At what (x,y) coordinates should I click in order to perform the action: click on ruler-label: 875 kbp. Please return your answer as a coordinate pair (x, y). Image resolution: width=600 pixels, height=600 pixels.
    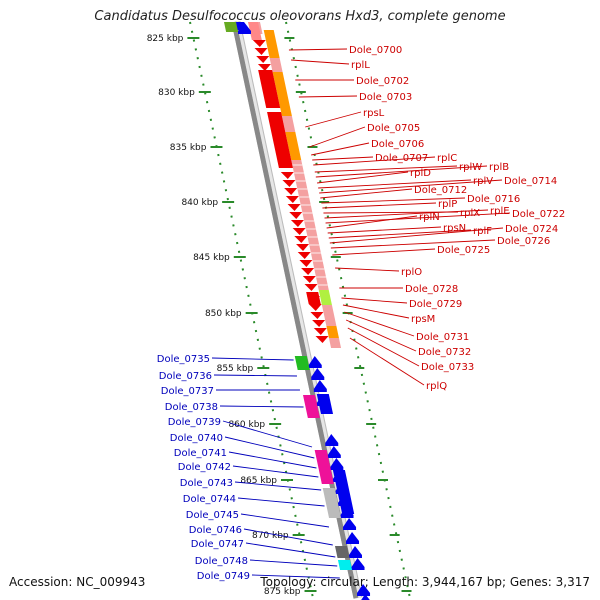
    Looking at the image, I should click on (282, 592).